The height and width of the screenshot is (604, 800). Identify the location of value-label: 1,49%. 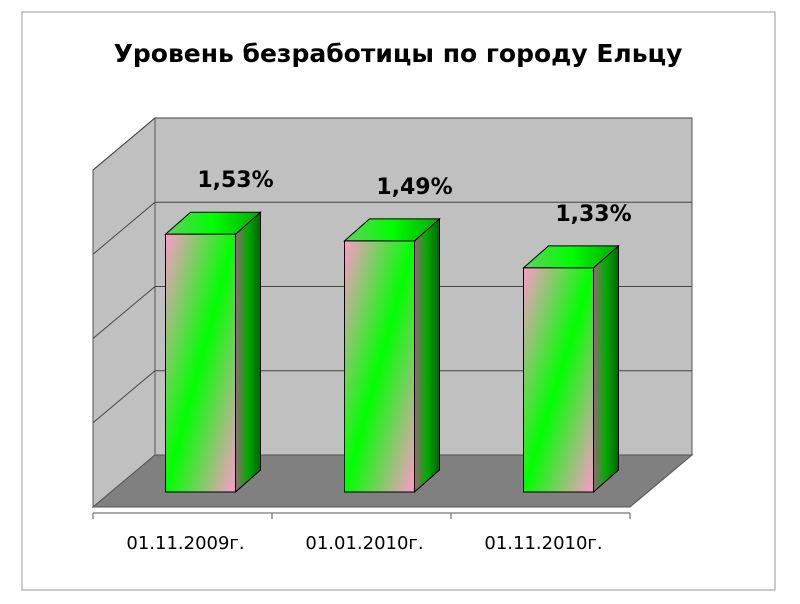
(414, 187).